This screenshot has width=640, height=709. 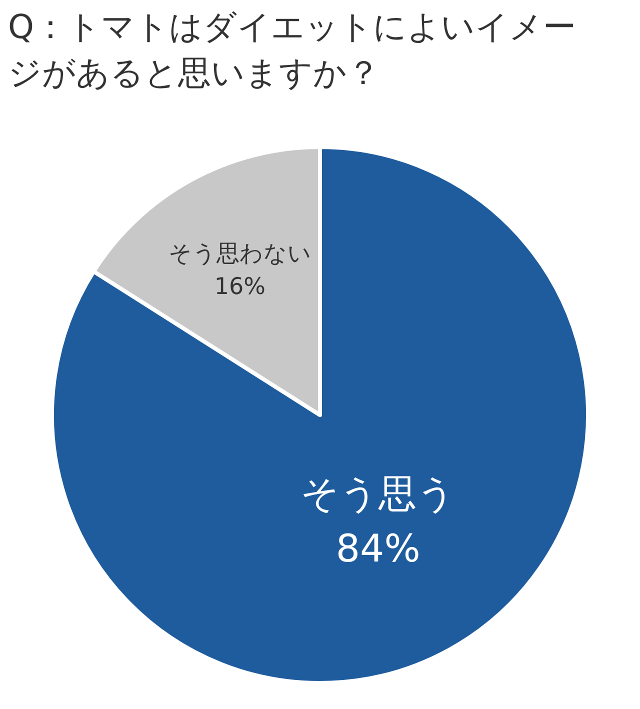 I want to click on slice-label: そう思う, so click(x=378, y=493).